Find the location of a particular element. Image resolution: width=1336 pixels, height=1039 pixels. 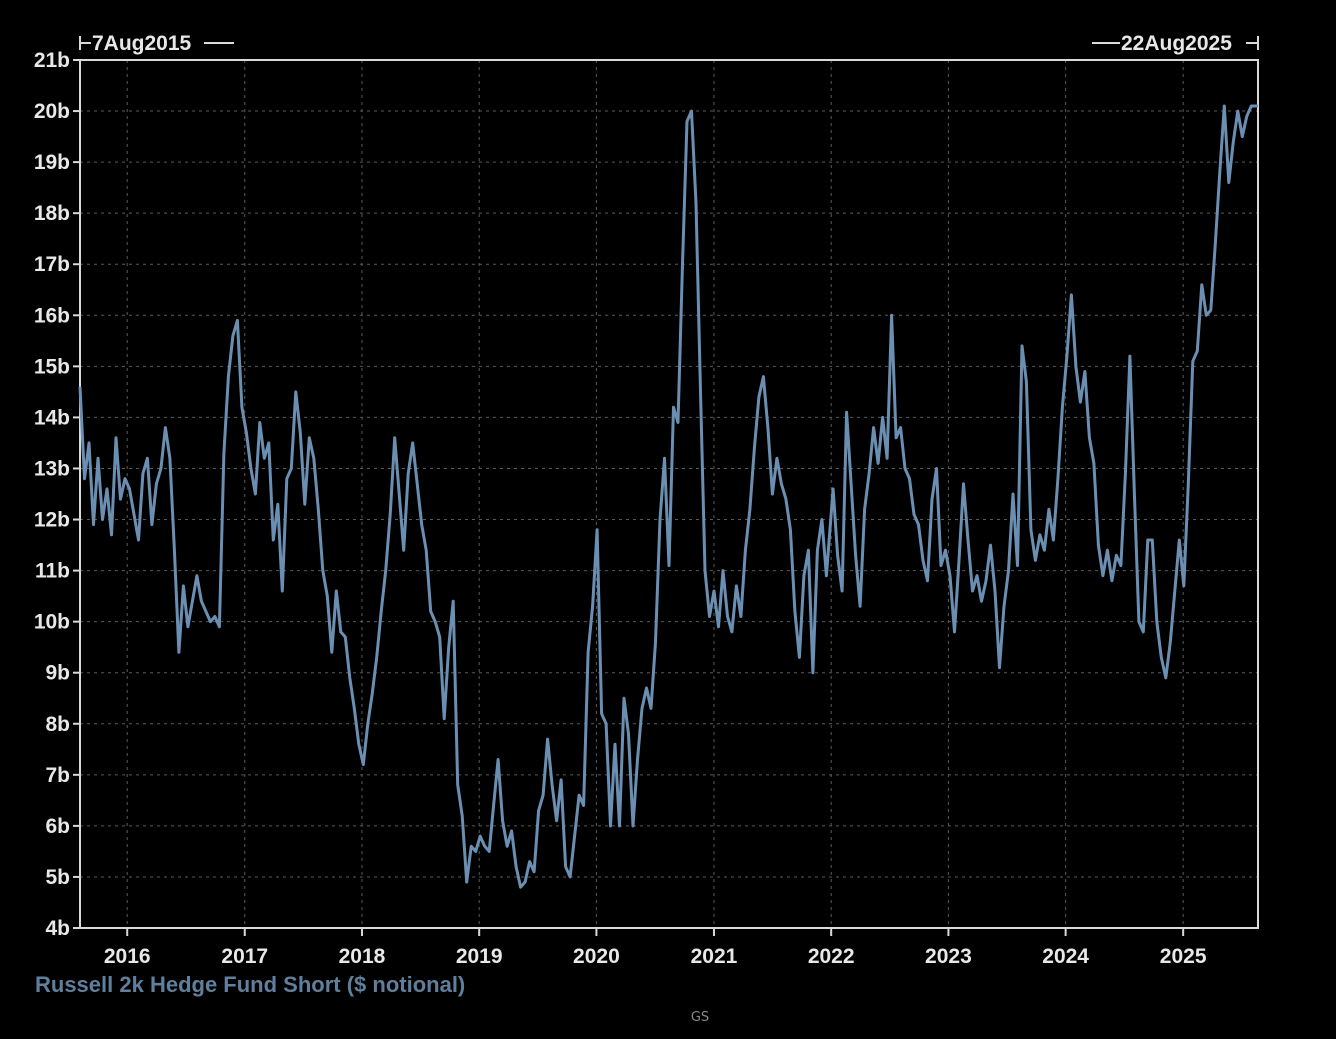

x-tick-label: 2021 is located at coordinates (714, 956).